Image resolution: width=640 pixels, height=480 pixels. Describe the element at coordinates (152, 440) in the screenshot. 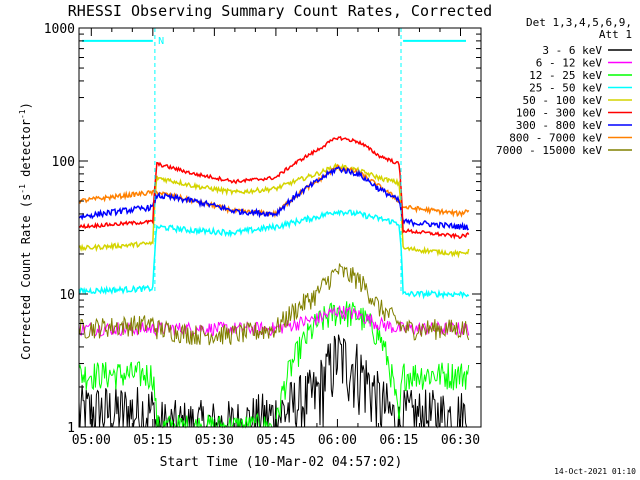

I see `x-tick-label: 05:15` at that location.